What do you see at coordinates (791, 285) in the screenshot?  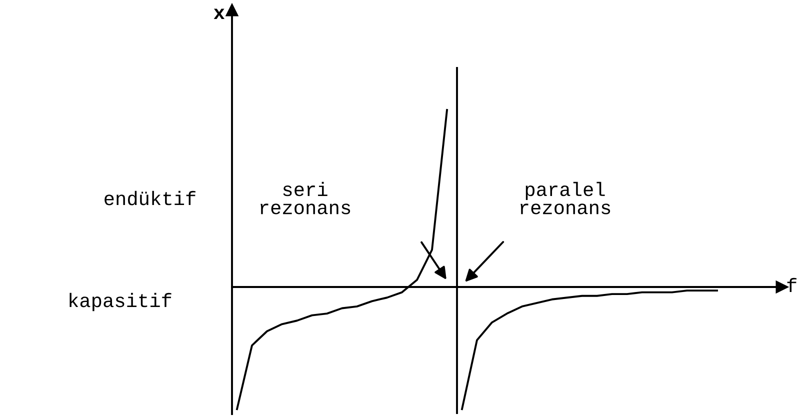 I see `x-axis-title: f` at bounding box center [791, 285].